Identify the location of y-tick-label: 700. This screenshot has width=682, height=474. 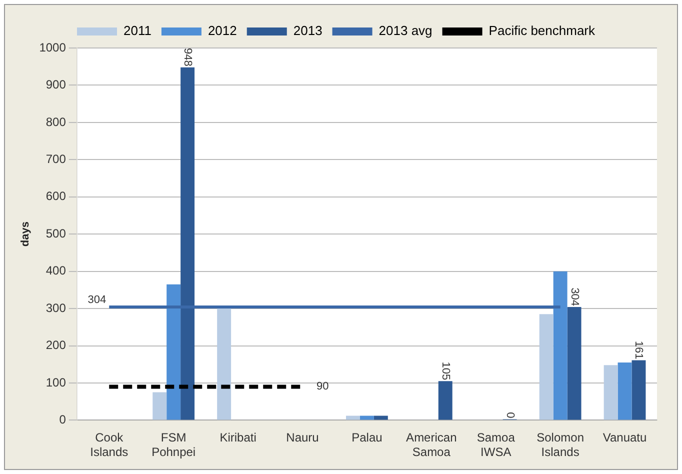
(56, 159).